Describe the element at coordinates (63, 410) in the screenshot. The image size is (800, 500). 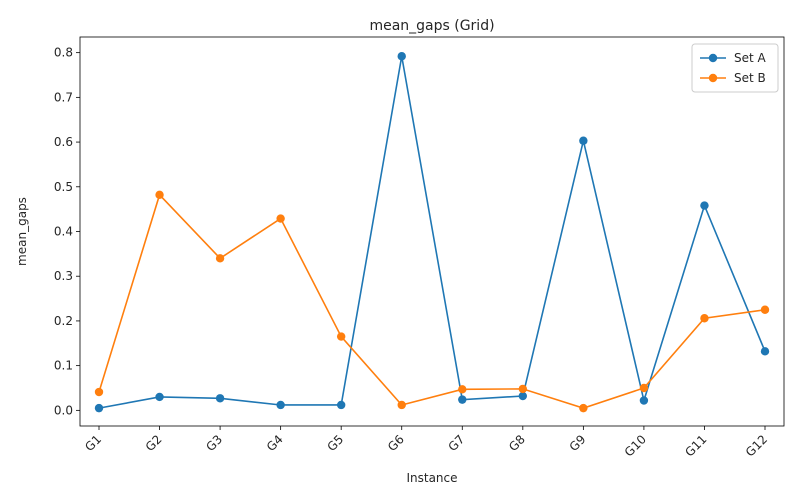
I see `y-tick-label: 0.0` at that location.